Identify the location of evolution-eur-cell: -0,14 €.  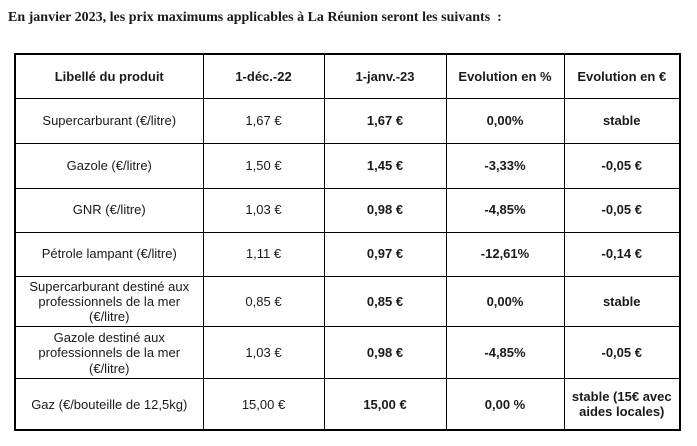
(622, 254).